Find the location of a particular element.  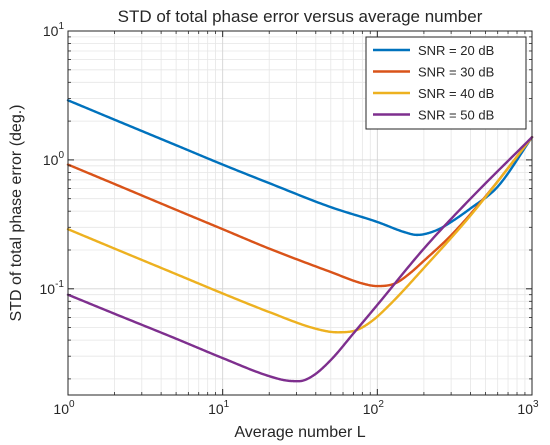

legend-label: SNR = 20 dB is located at coordinates (456, 50).